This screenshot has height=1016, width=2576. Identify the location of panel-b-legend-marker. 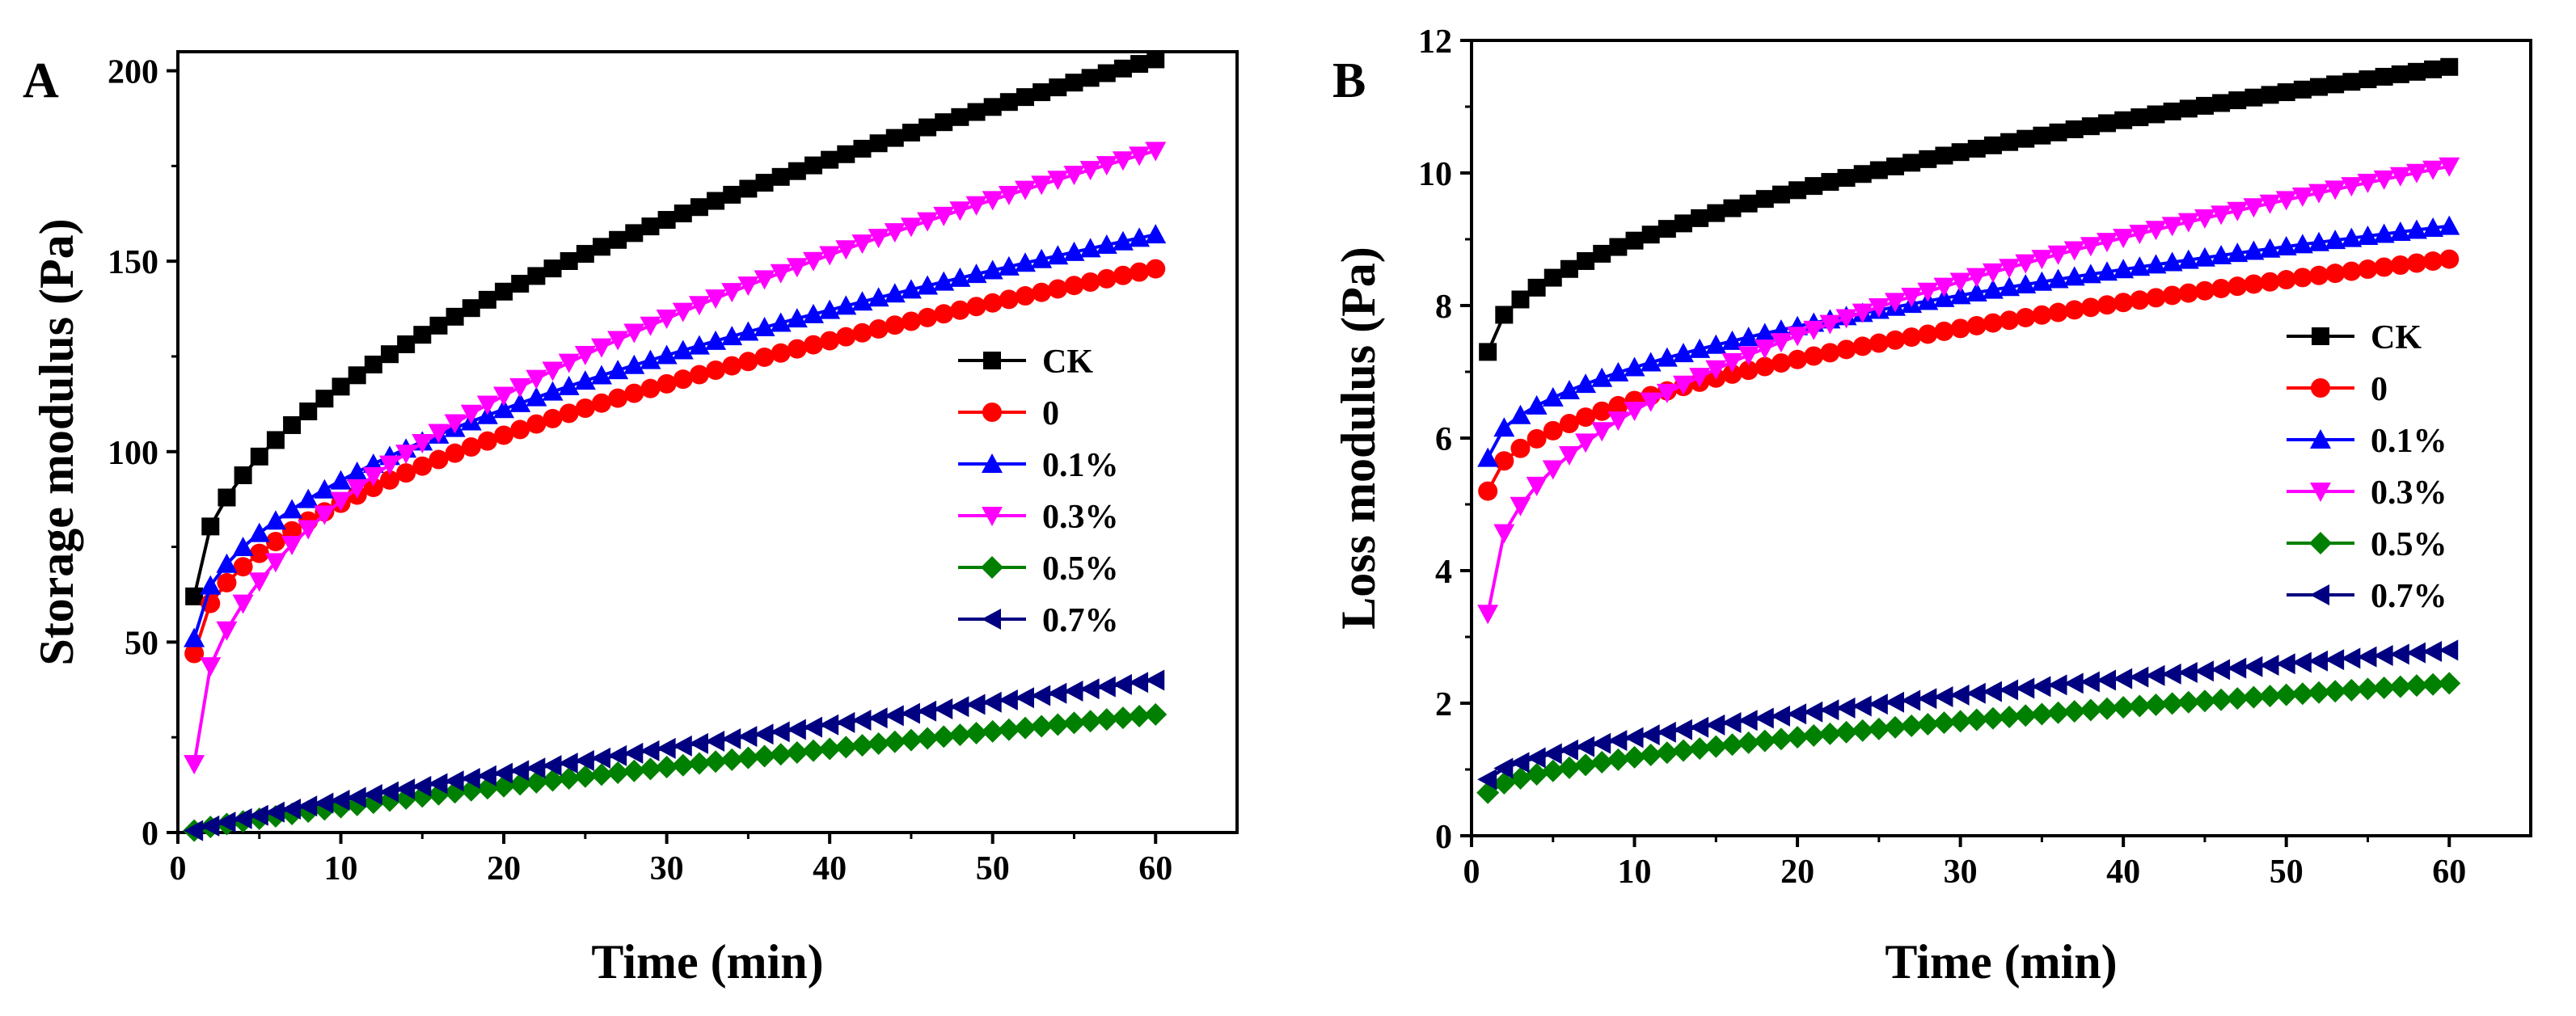
(2320, 336).